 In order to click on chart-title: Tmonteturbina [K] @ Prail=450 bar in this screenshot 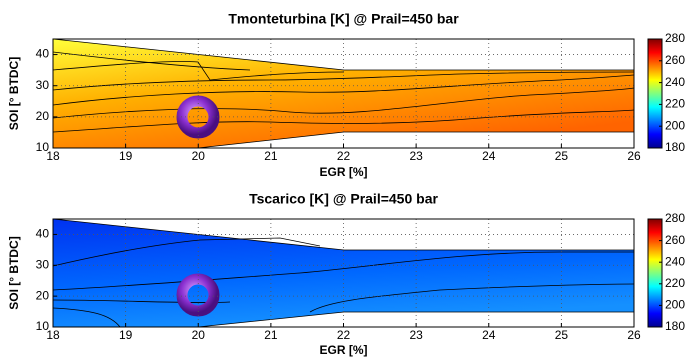, I will do `click(343, 19)`.